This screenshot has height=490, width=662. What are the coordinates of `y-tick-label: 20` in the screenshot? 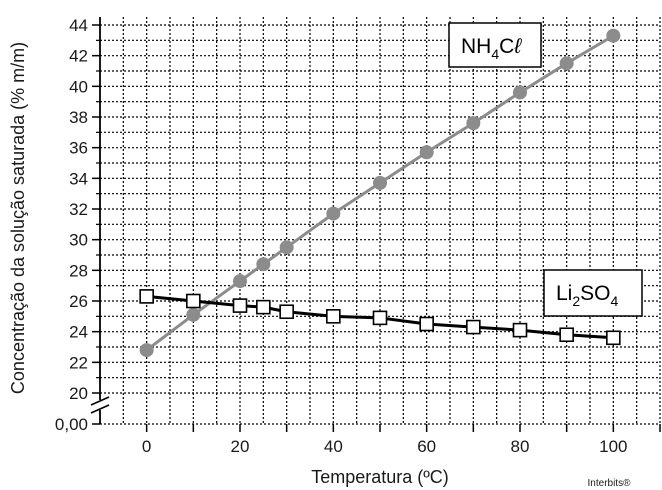 It's located at (78, 393).